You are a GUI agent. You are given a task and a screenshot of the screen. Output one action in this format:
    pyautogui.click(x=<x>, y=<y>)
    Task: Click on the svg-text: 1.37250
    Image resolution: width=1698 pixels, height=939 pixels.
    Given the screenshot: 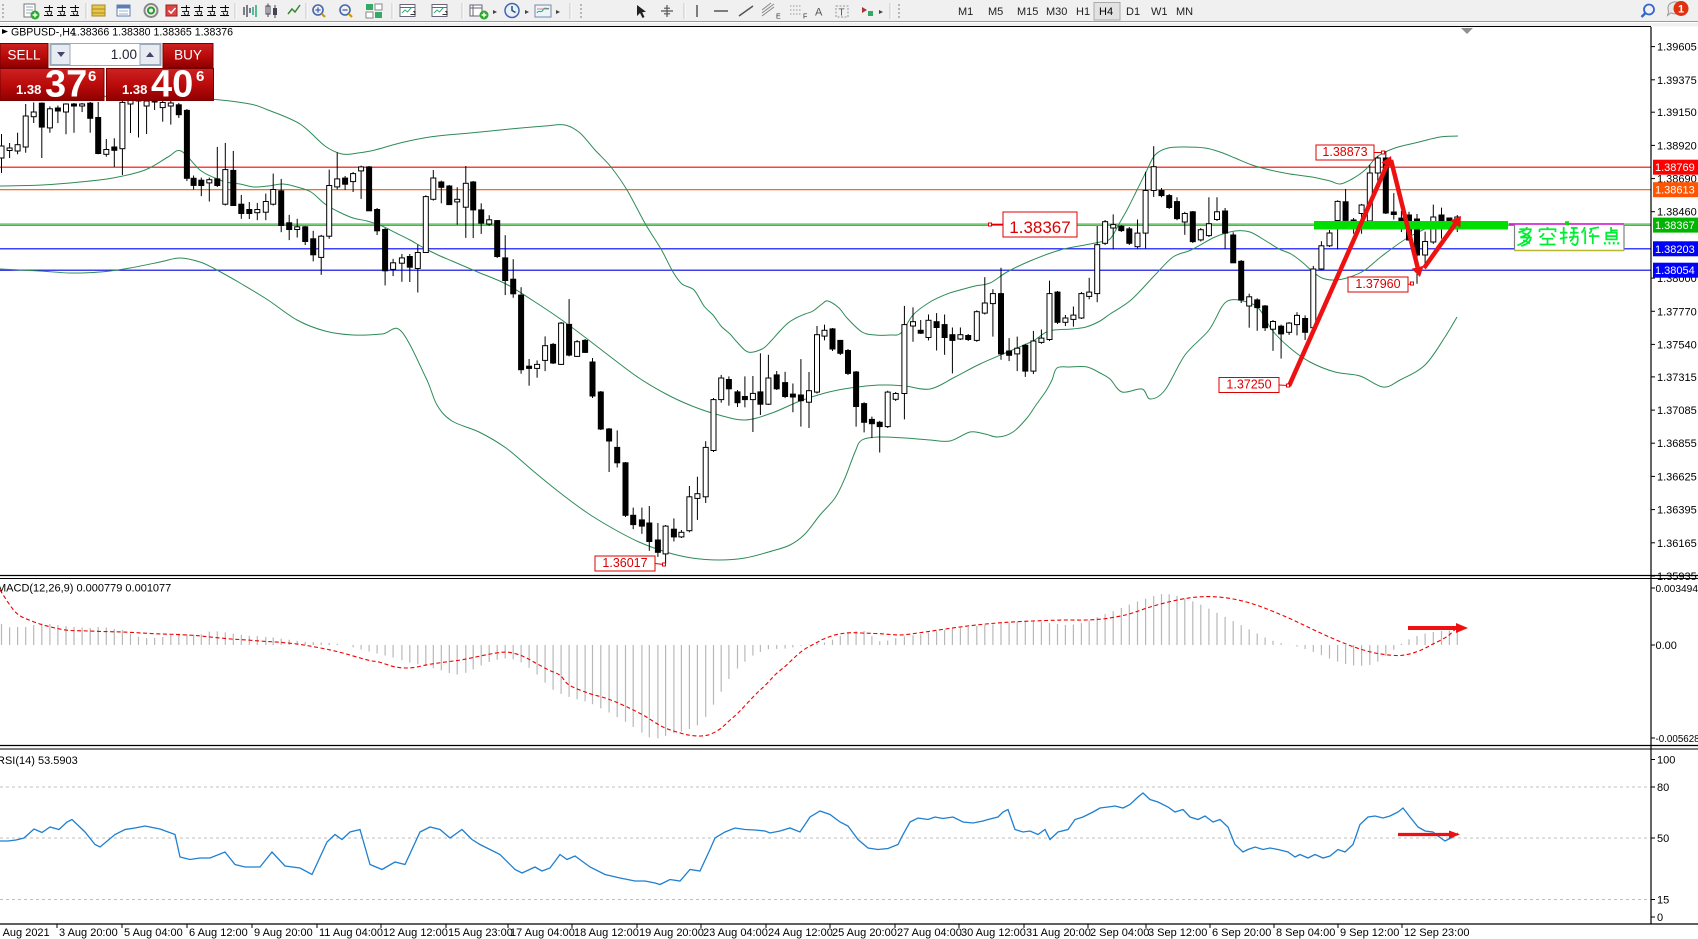 What is the action you would take?
    pyautogui.click(x=1248, y=385)
    